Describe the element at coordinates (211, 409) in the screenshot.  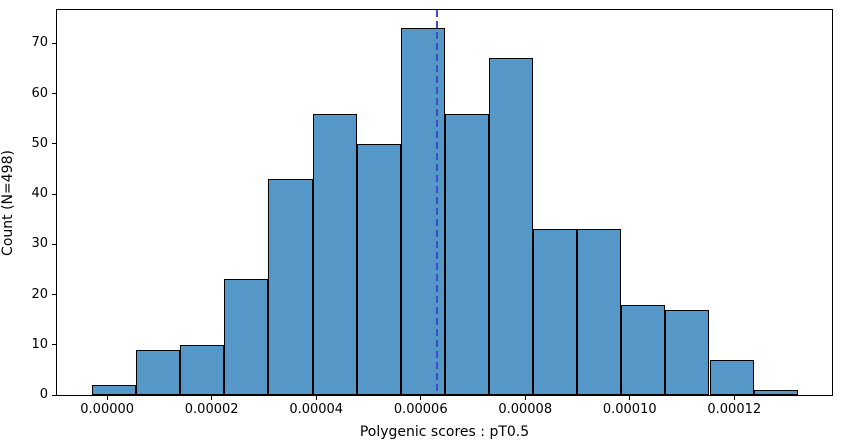
I see `x-tick-label: 0.00002` at that location.